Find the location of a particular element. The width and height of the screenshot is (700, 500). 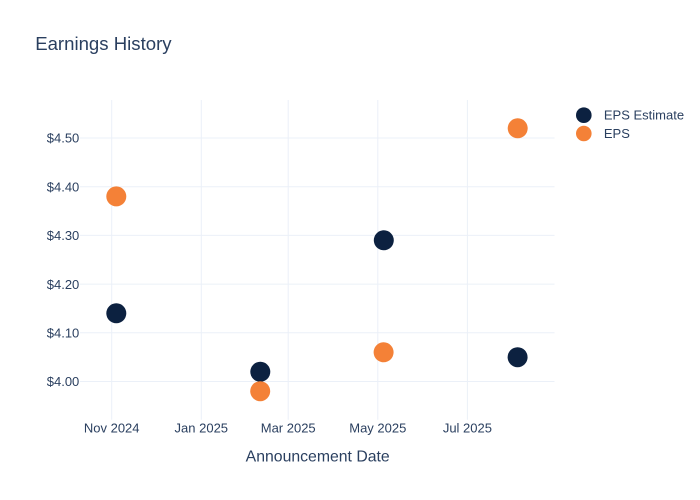

svg-text: EPS is located at coordinates (617, 133).